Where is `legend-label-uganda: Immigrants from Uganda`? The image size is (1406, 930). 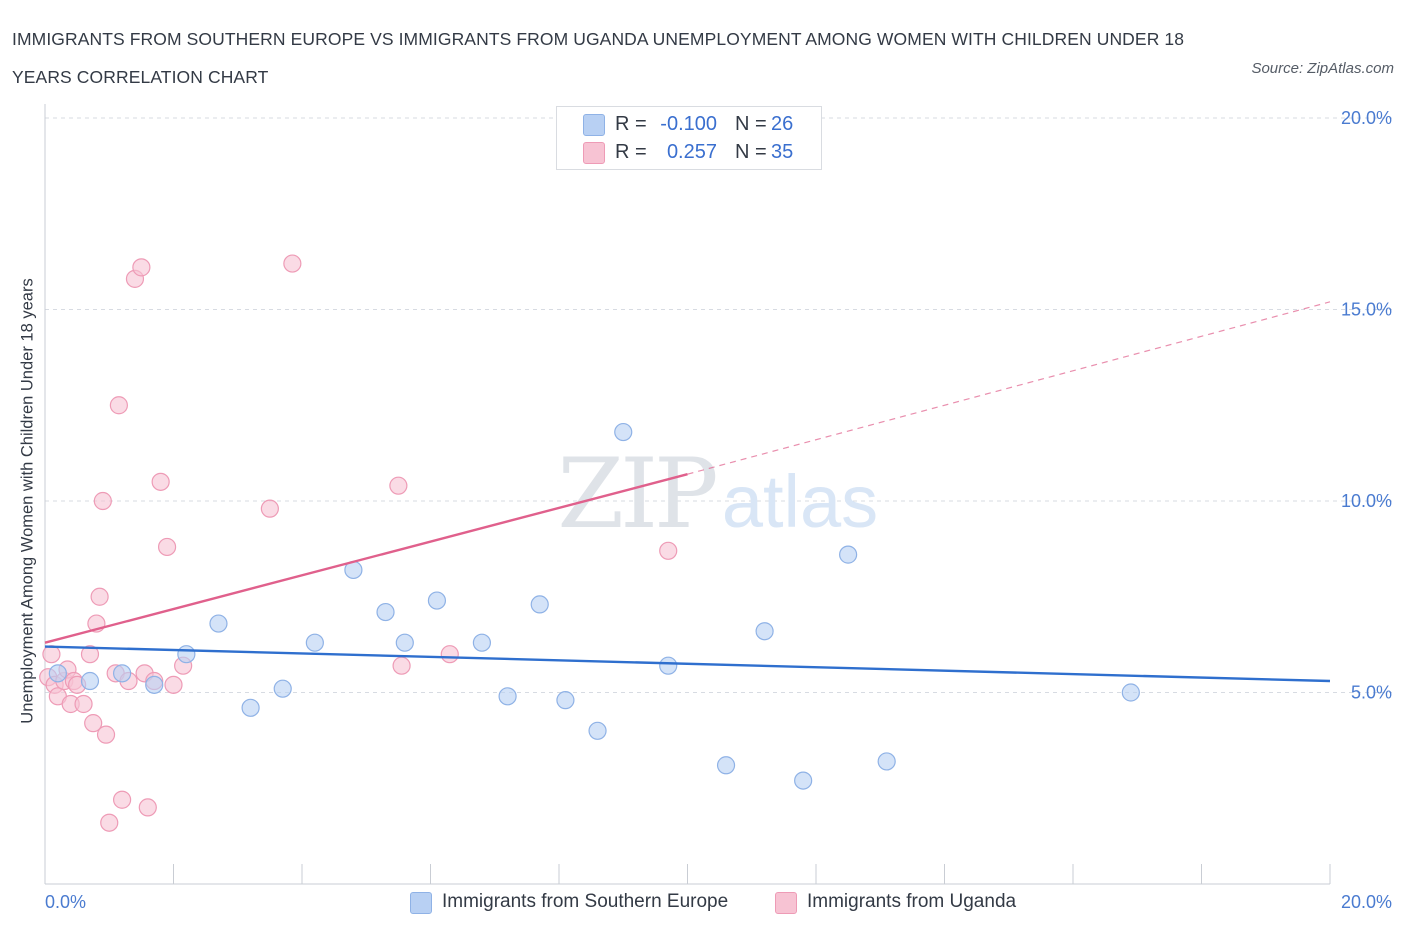 legend-label-uganda: Immigrants from Uganda is located at coordinates (912, 901).